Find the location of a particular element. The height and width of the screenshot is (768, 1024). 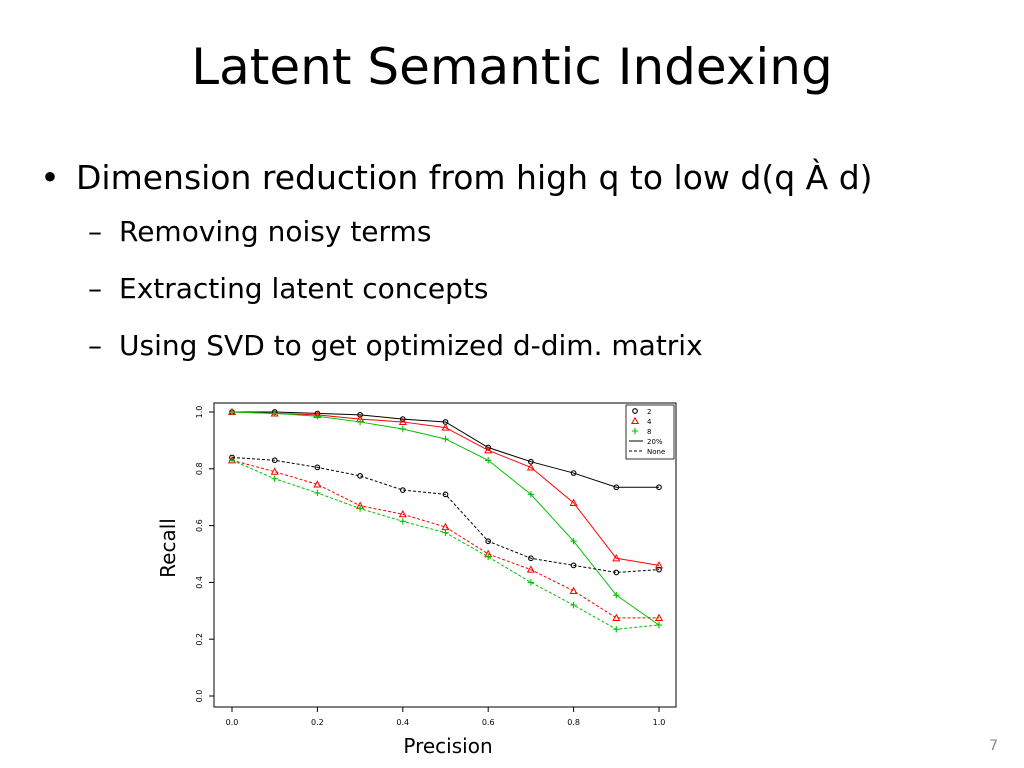

x-axis-label: Precision is located at coordinates (448, 746).